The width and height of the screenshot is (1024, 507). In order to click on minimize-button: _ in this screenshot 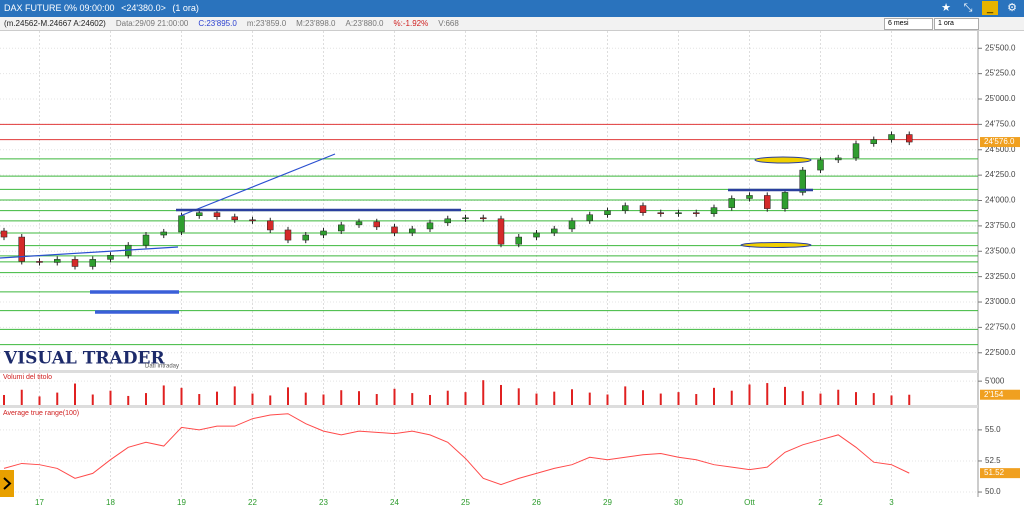, I will do `click(990, 8)`.